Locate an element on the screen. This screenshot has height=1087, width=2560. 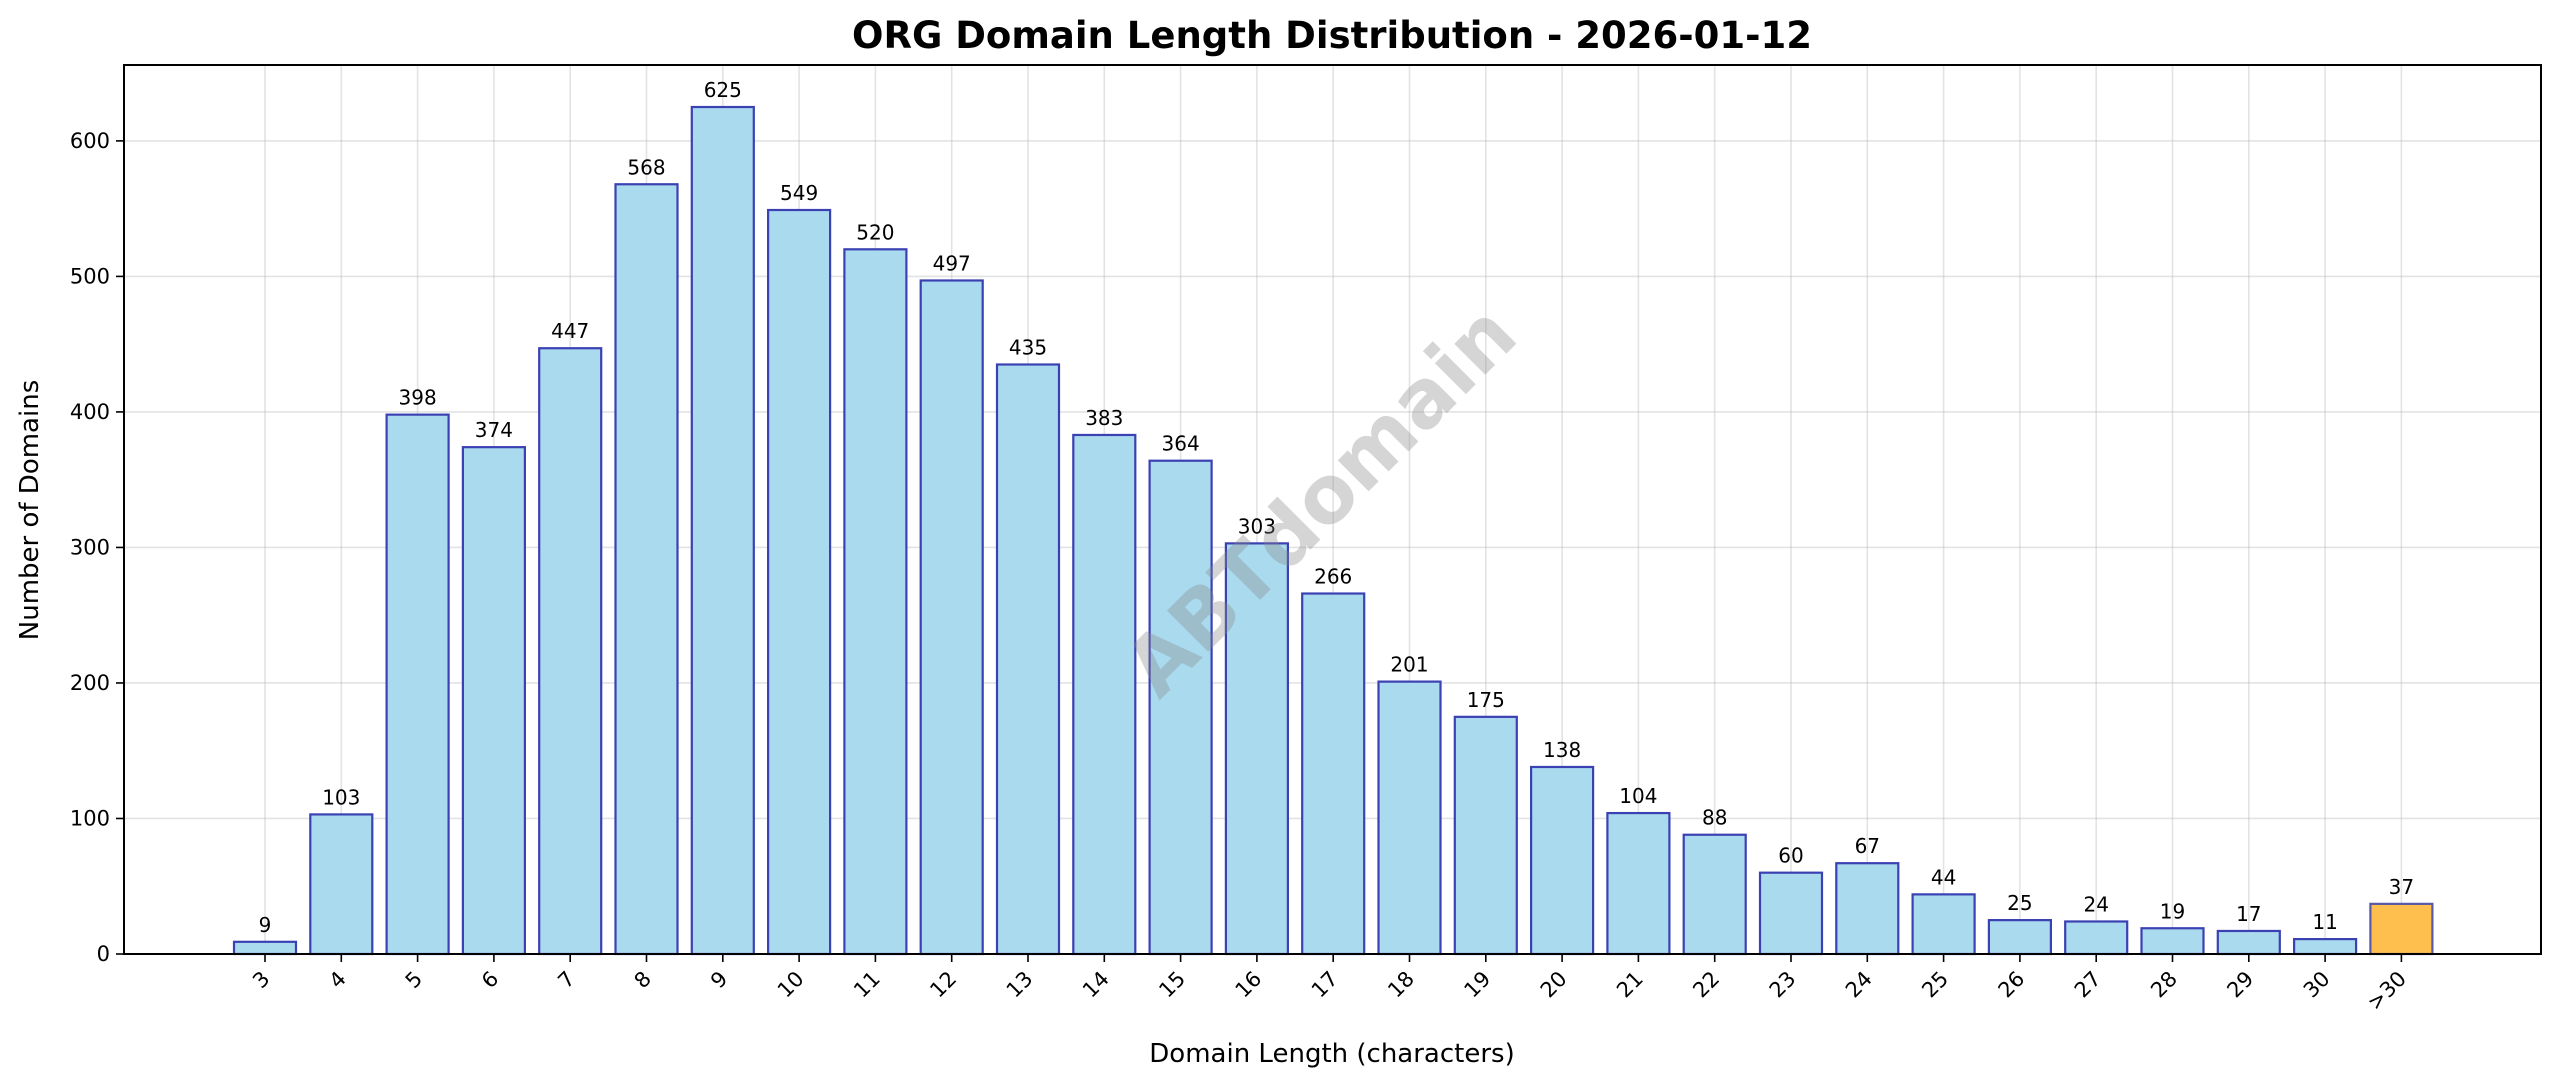
y-tick-label: 600 is located at coordinates (90, 141).